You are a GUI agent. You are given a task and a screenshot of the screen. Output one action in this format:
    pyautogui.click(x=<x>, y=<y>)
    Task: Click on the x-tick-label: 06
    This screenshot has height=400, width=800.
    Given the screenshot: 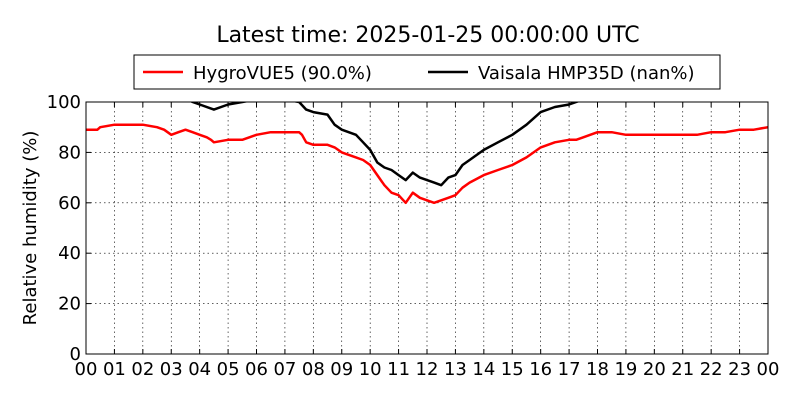 What is the action you would take?
    pyautogui.click(x=256, y=369)
    